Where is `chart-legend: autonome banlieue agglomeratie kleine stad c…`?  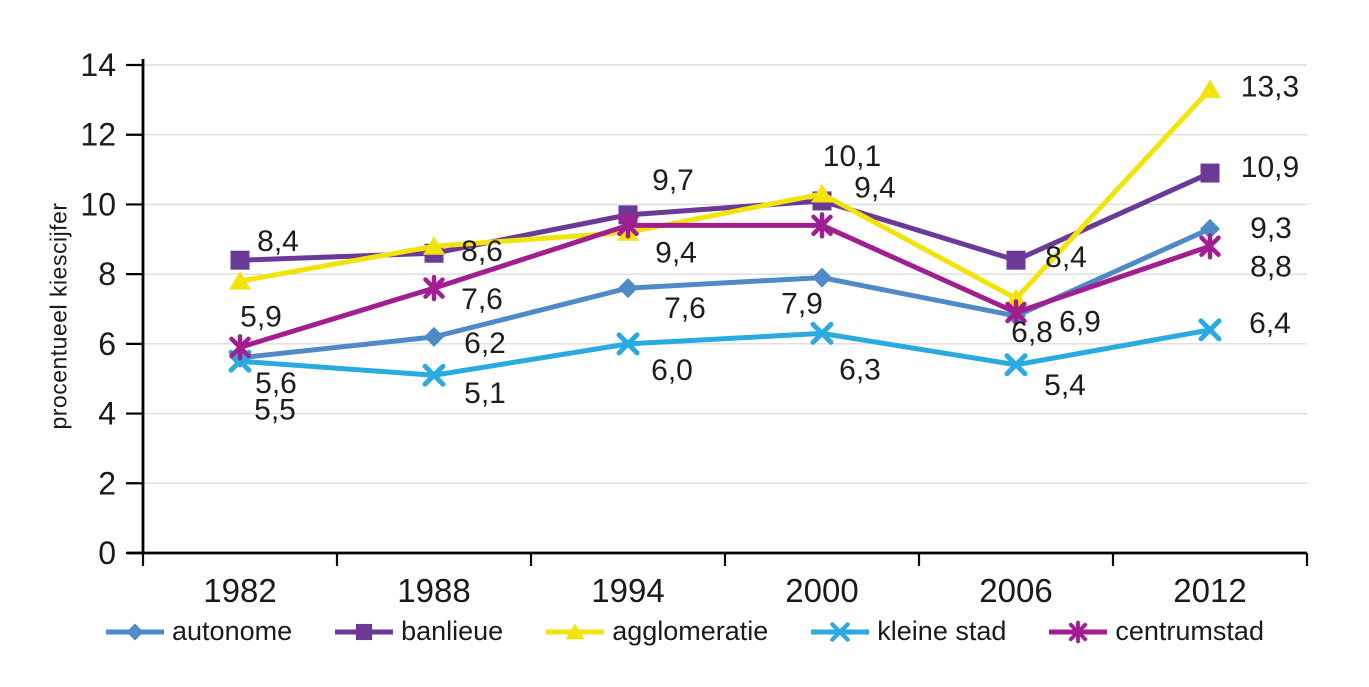 chart-legend: autonome banlieue agglomeratie kleine stad c… is located at coordinates (684, 631).